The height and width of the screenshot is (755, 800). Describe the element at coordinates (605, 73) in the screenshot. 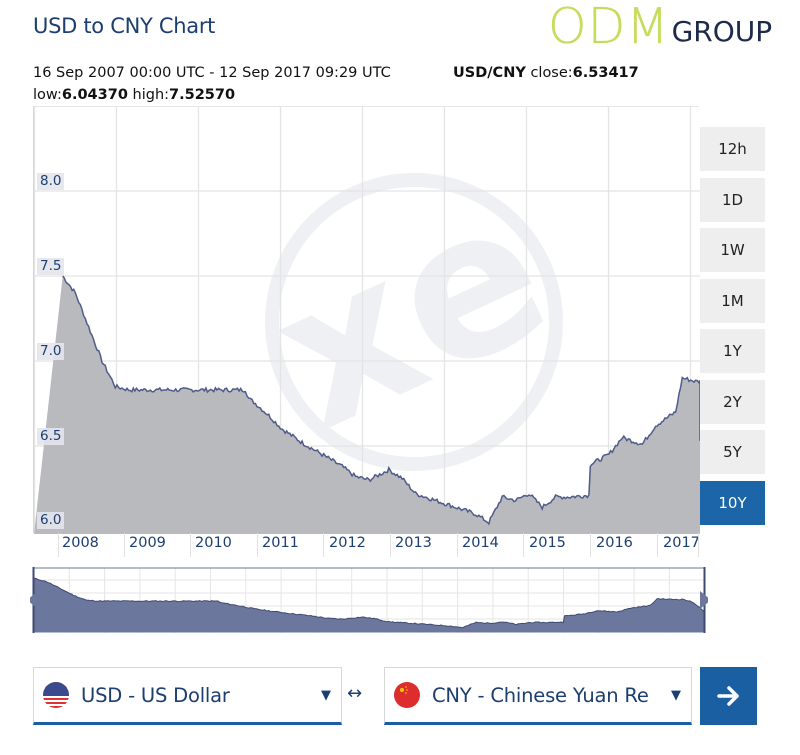

I see `close-value: 6.53417` at that location.